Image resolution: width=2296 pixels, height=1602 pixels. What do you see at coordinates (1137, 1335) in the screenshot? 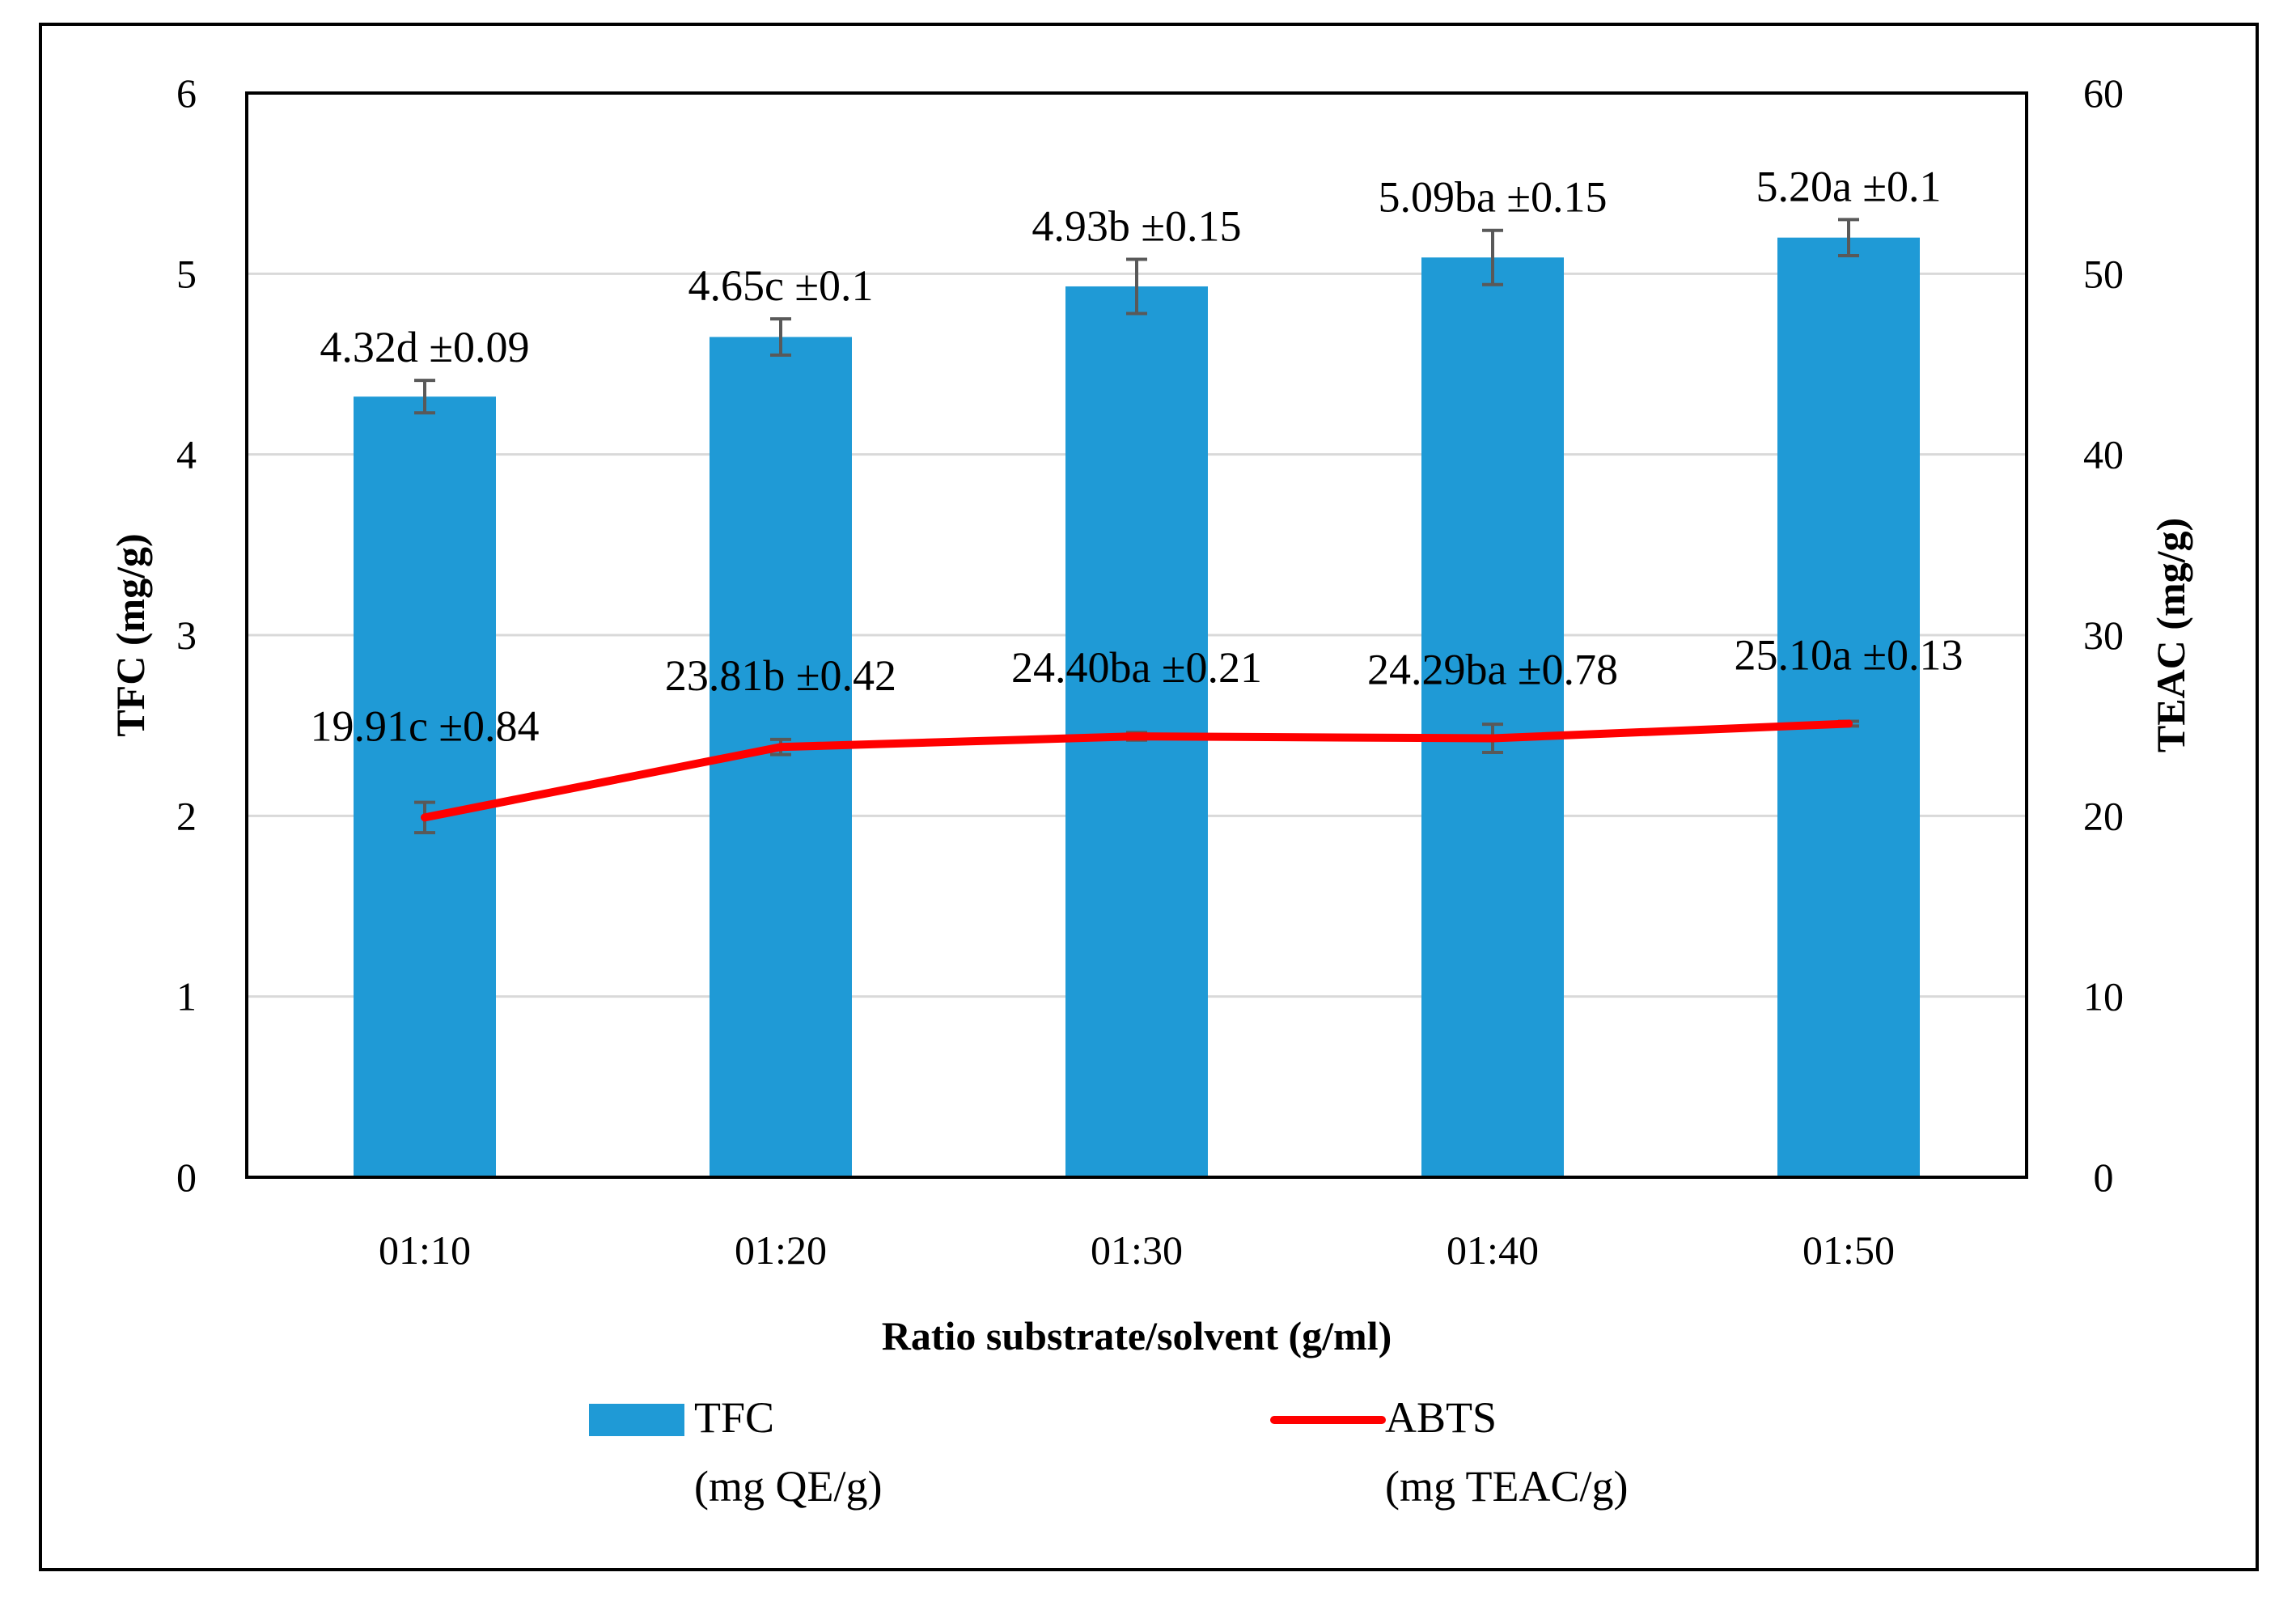
I see `x-axis-title: Ratio substrate/solvent (g/ml)` at bounding box center [1137, 1335].